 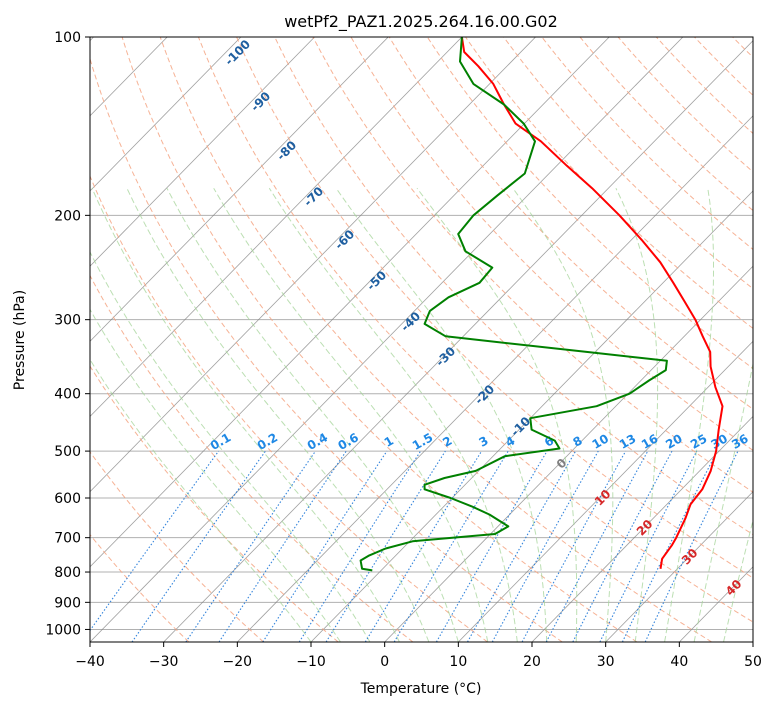 What do you see at coordinates (384, 662) in the screenshot?
I see `x-tick-label: 0` at bounding box center [384, 662].